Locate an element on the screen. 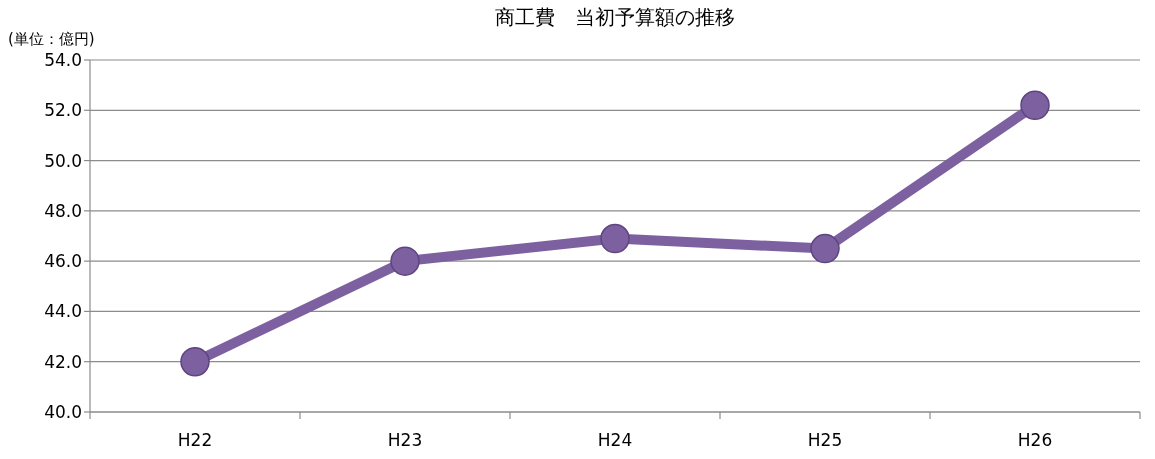 The height and width of the screenshot is (459, 1155). y-axis-title: (単位：億円) is located at coordinates (51, 39).